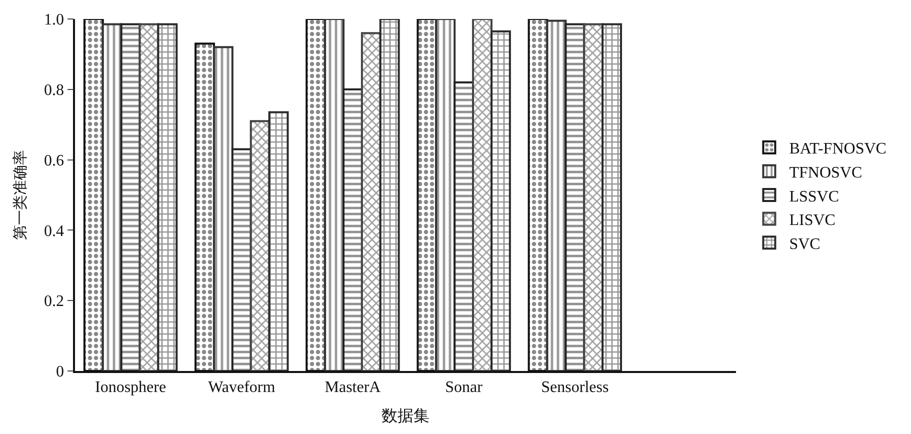 The height and width of the screenshot is (434, 911). What do you see at coordinates (353, 387) in the screenshot?
I see `x-tick-label: MasterA` at bounding box center [353, 387].